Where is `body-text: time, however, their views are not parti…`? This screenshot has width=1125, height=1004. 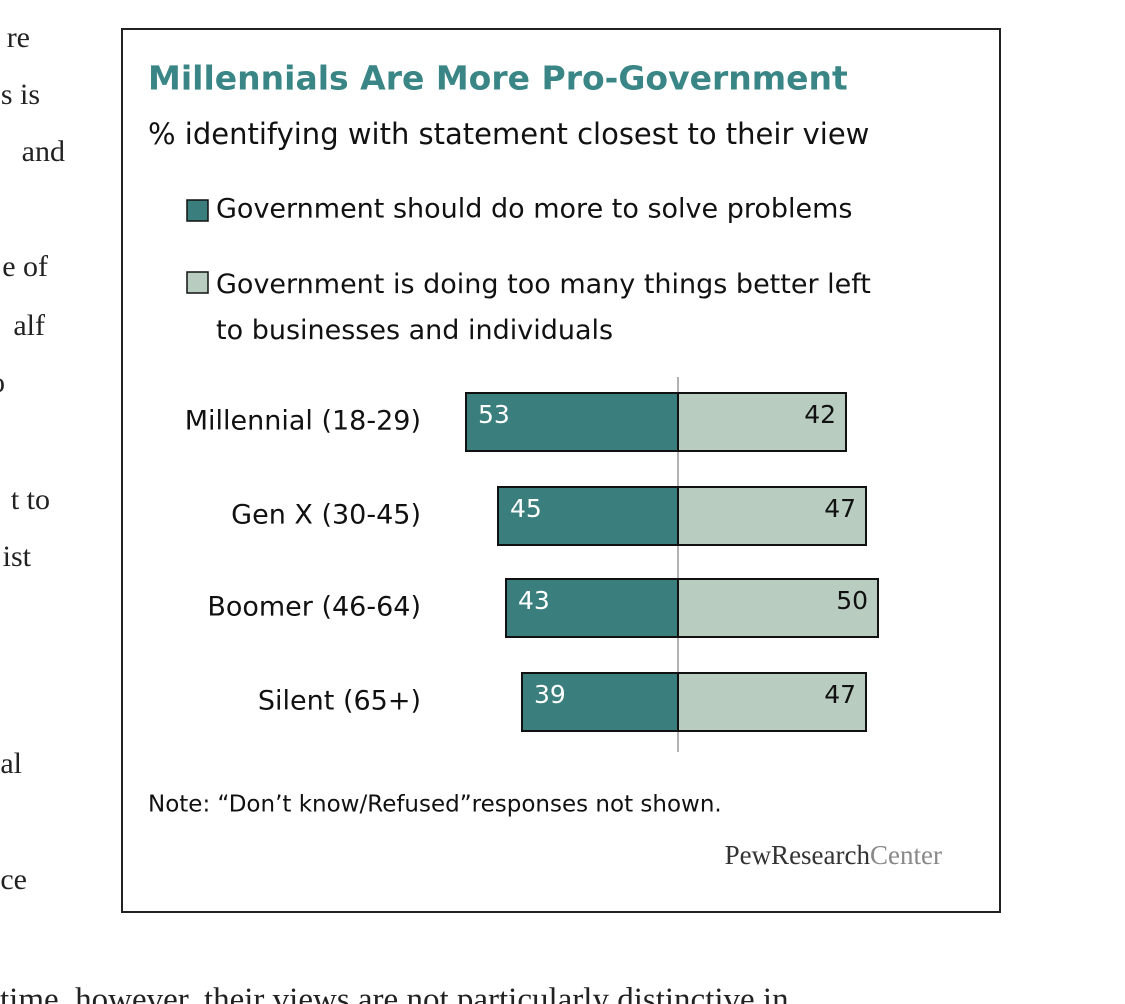 body-text: time, however, their views are not parti… is located at coordinates (394, 993).